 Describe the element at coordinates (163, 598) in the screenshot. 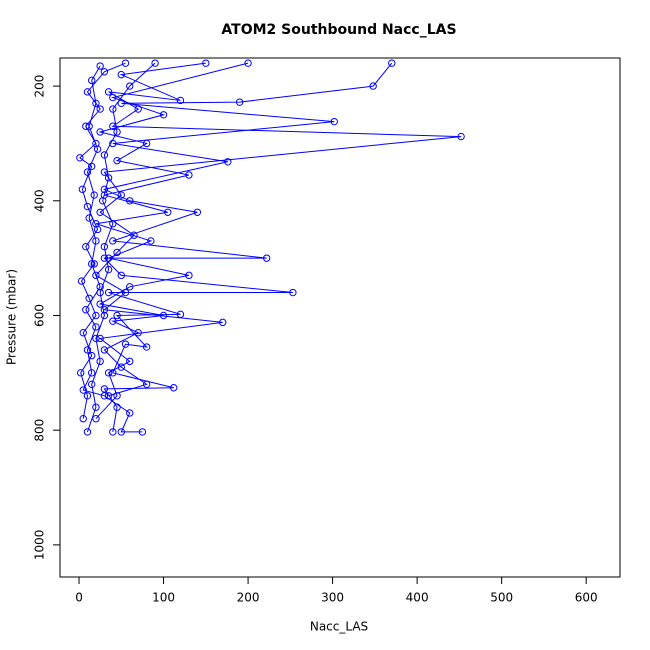

I see `x-tick-label: 100` at that location.